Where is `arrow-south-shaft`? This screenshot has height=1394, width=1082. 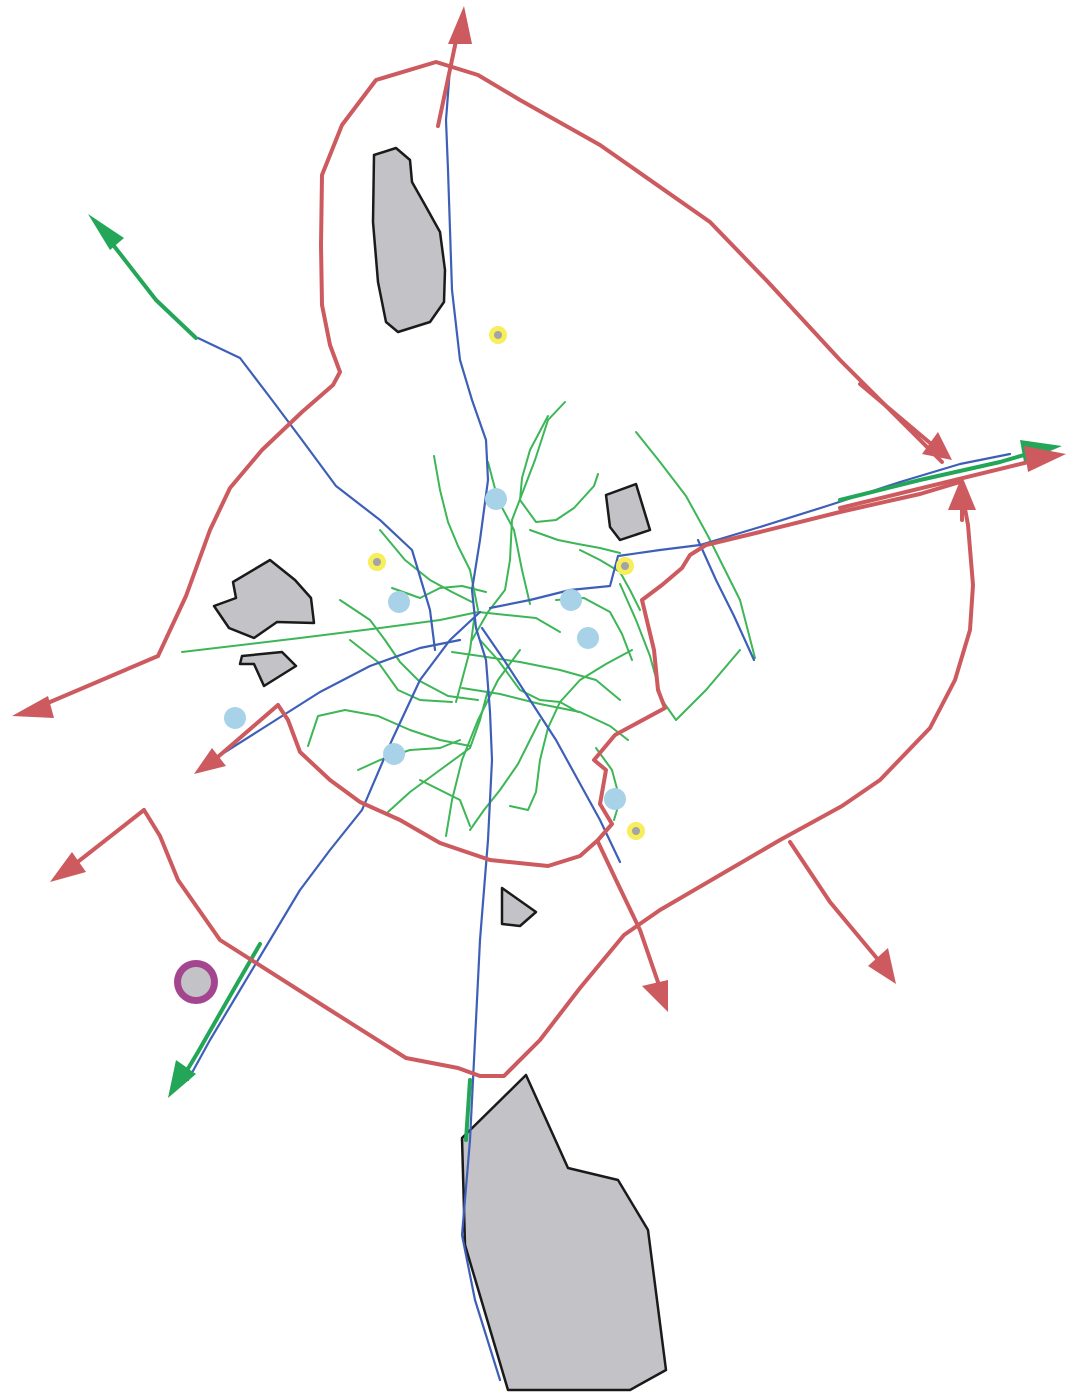 arrow-south-shaft is located at coordinates (629, 915).